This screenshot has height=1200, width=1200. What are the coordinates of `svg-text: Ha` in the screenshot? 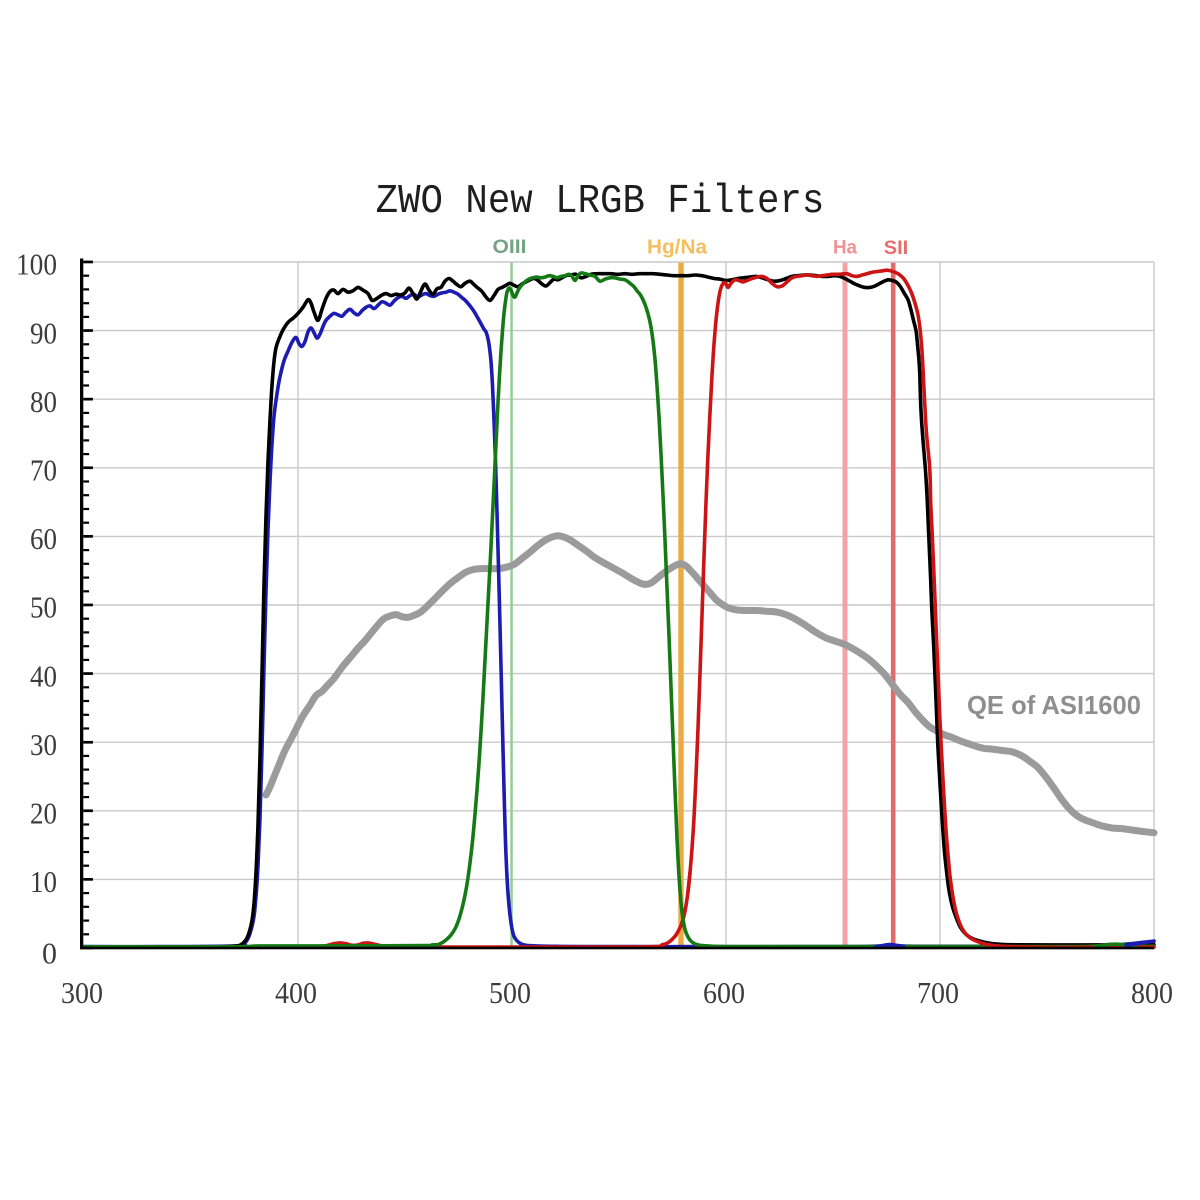 It's located at (845, 248).